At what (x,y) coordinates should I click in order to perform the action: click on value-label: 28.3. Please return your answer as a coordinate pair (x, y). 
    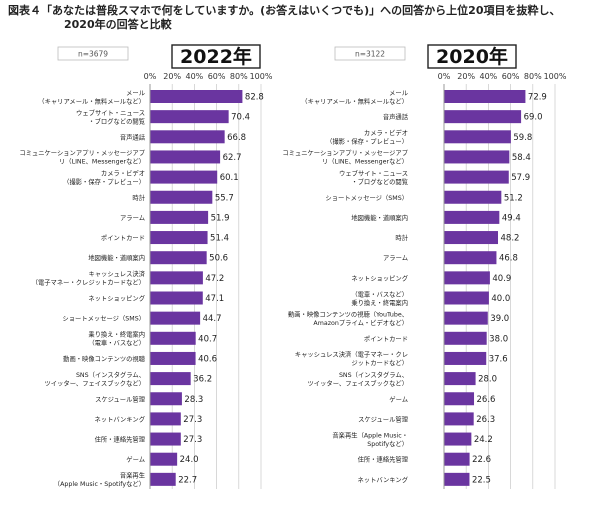
    Looking at the image, I should click on (193, 400).